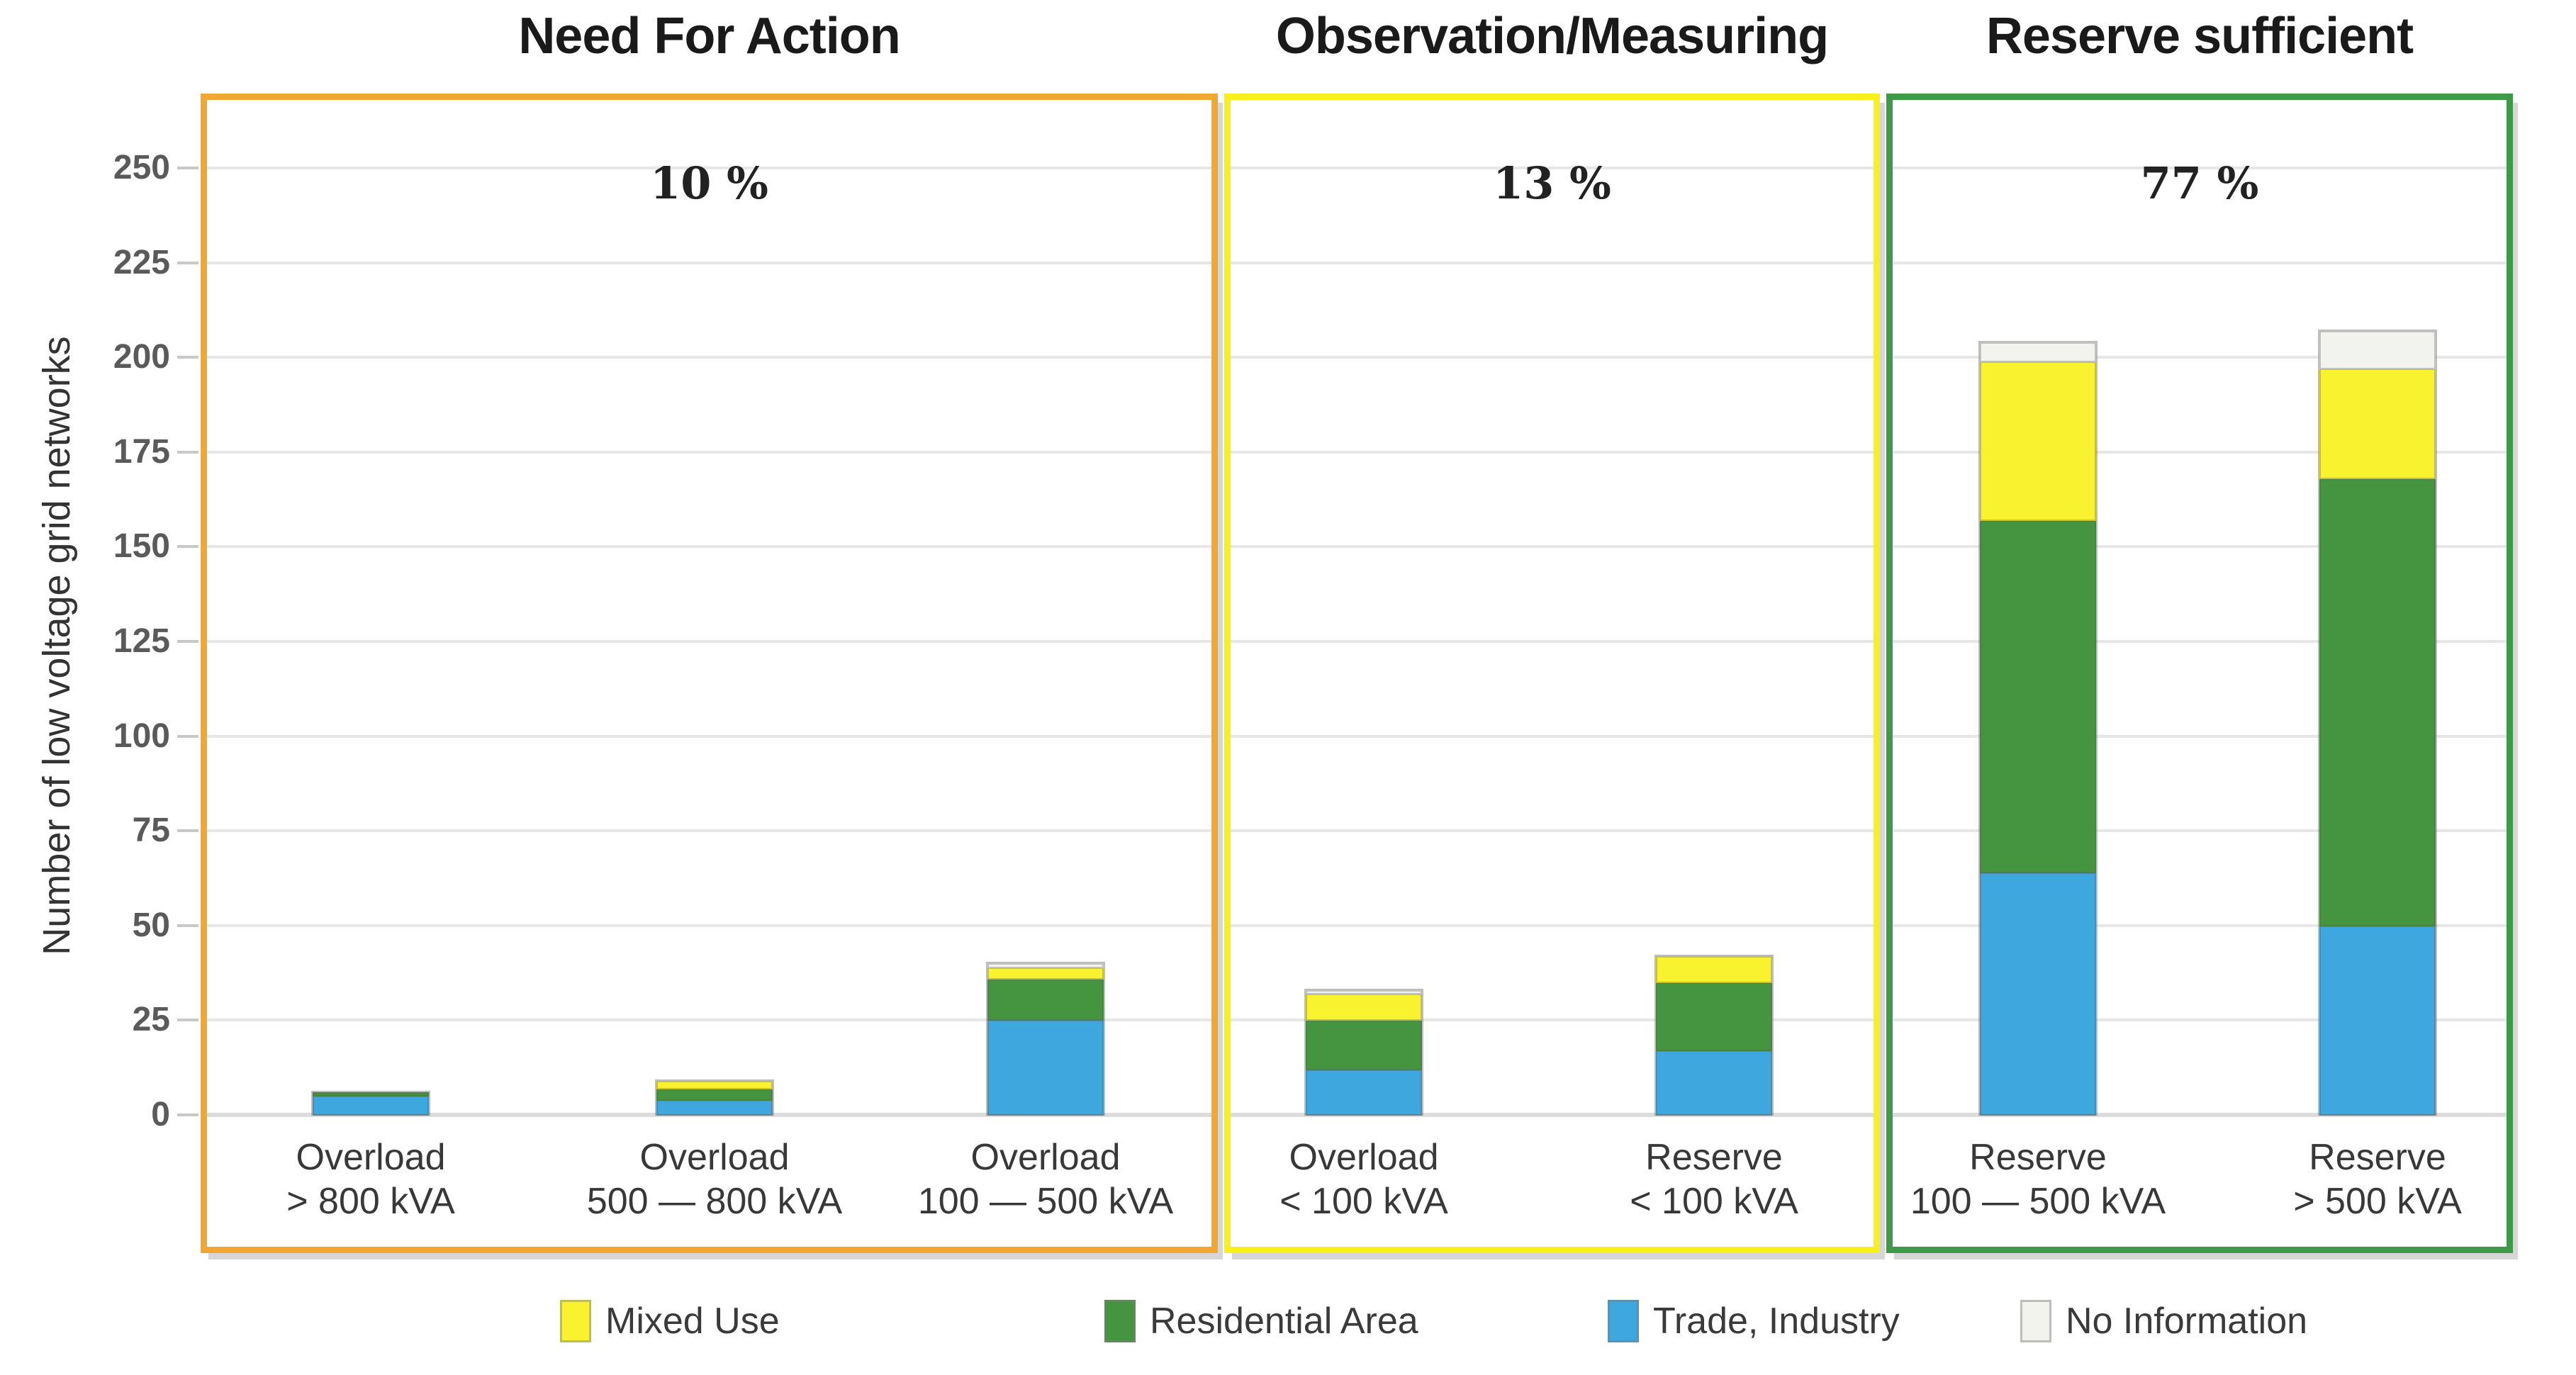 The height and width of the screenshot is (1375, 2576). What do you see at coordinates (709, 183) in the screenshot?
I see `group-percent-label: 10 %` at bounding box center [709, 183].